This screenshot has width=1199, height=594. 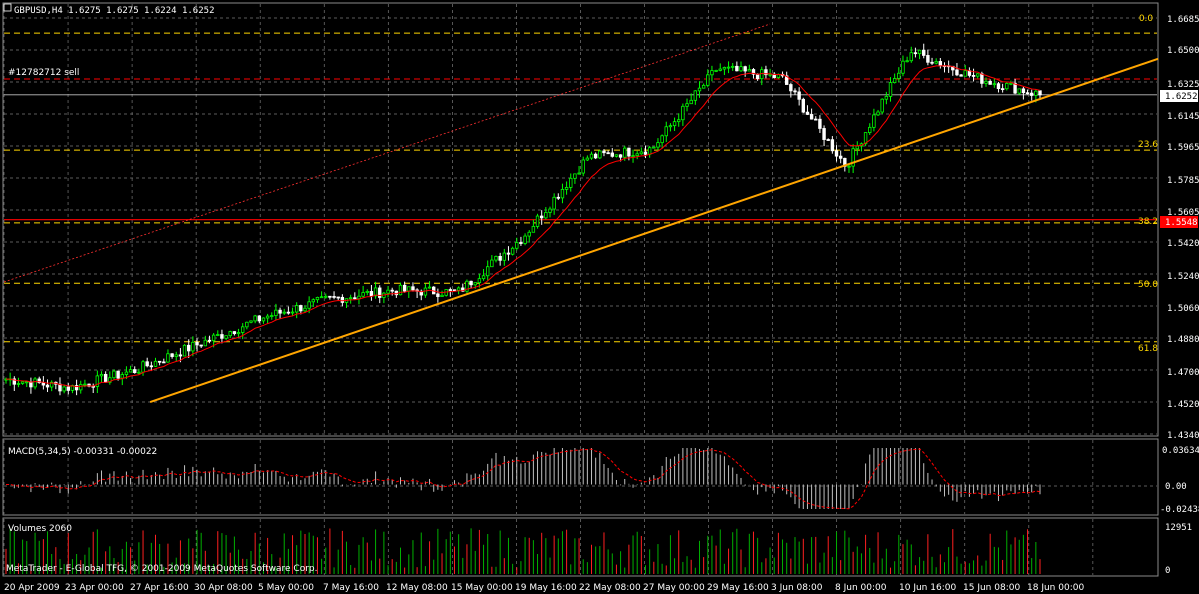 I want to click on price-tick: 1.6685, so click(x=1183, y=20).